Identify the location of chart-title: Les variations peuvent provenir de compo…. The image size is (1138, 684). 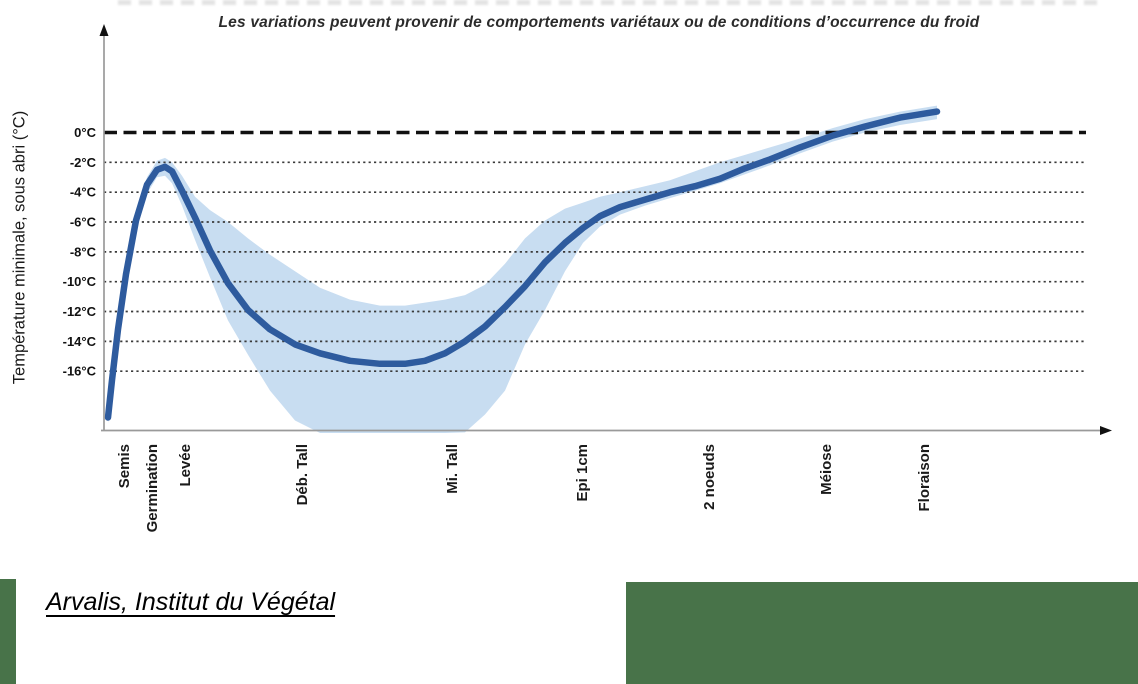
(599, 22).